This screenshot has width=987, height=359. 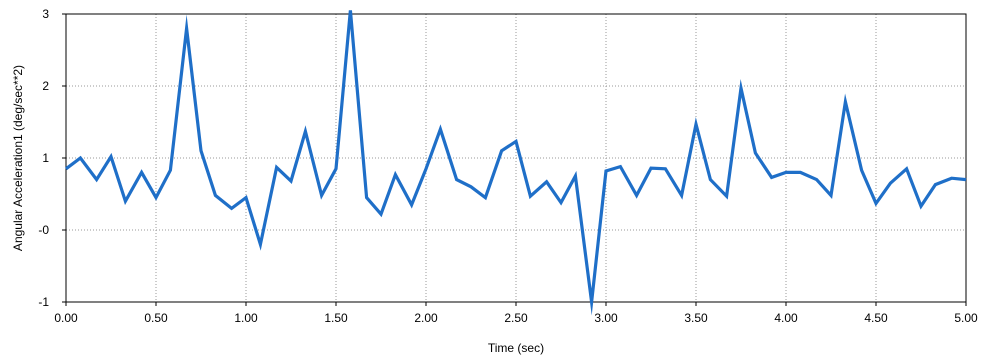 I want to click on x-axis-label: Time (sec), so click(x=516, y=348).